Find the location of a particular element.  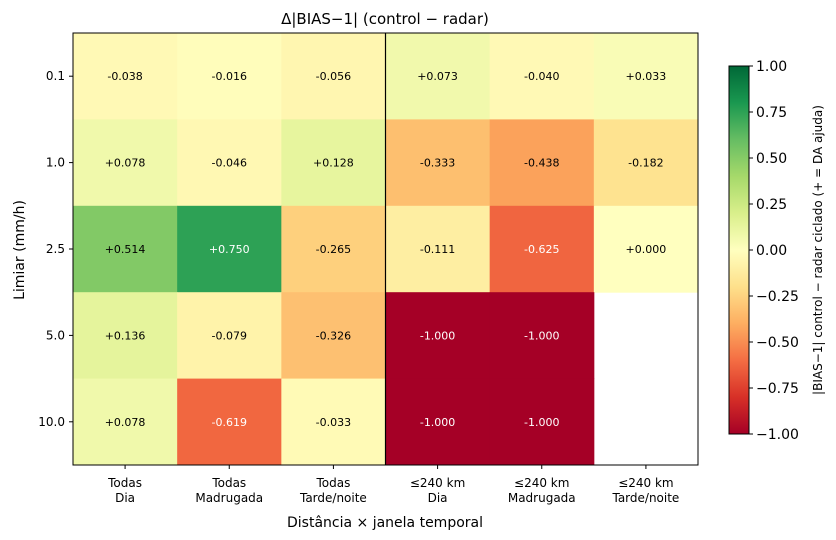

cell-value-label: +0.000 is located at coordinates (646, 249).